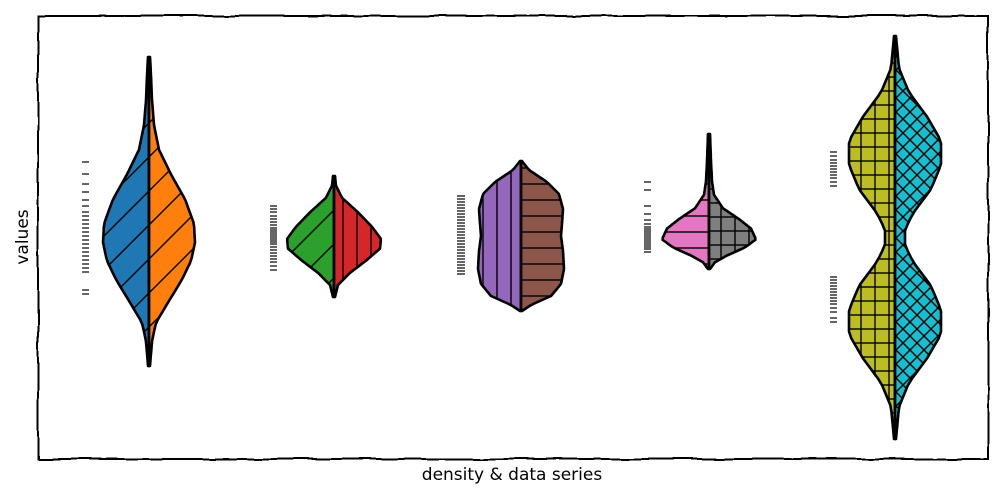 Image resolution: width=1000 pixels, height=500 pixels. Describe the element at coordinates (512, 475) in the screenshot. I see `x-axis-label: density & data series` at that location.